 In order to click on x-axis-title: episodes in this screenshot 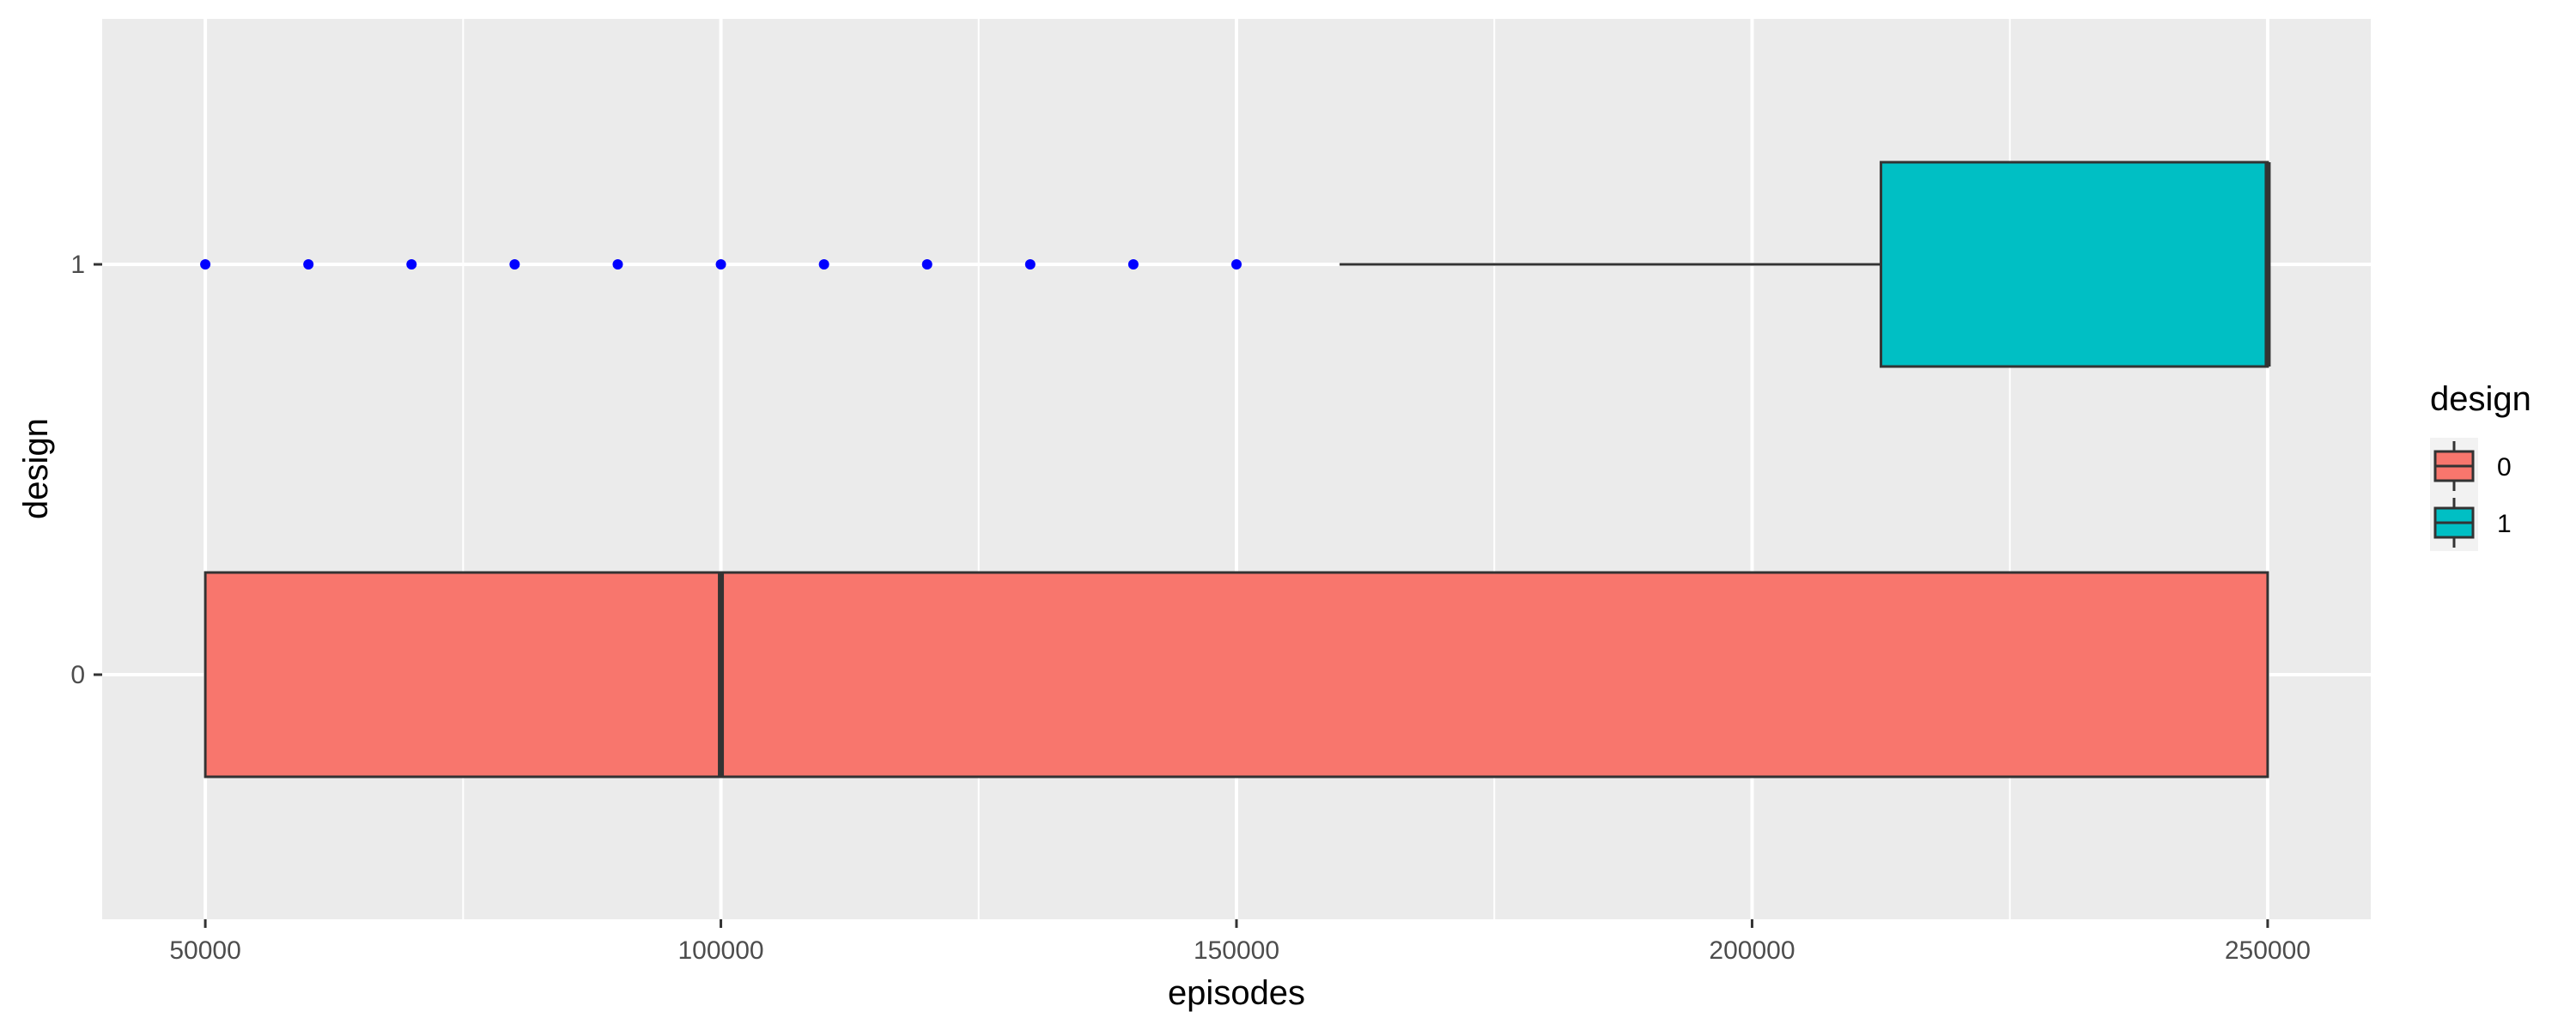, I will do `click(1236, 993)`.